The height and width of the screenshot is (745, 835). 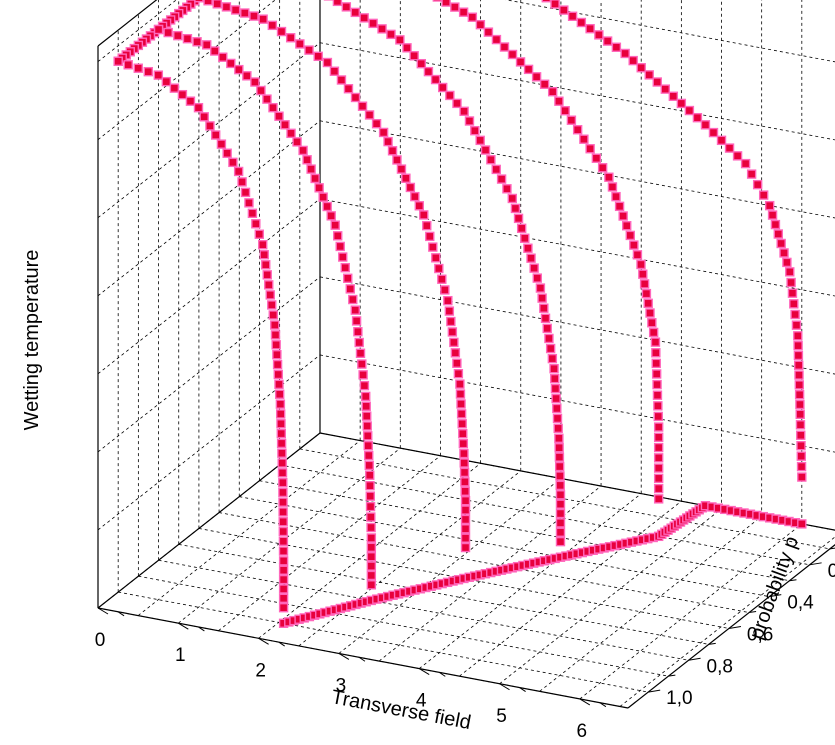 What do you see at coordinates (127, 23) in the screenshot?
I see `top-edge-line` at bounding box center [127, 23].